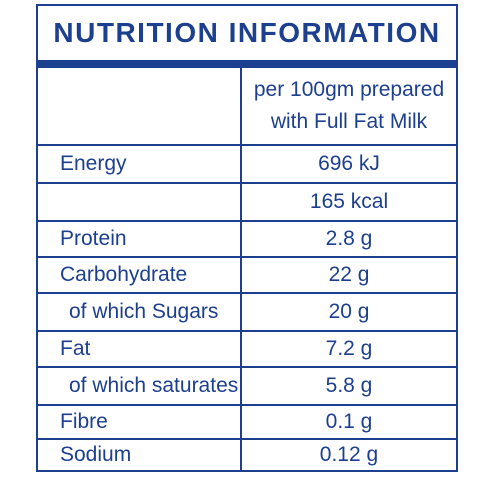 The width and height of the screenshot is (480, 480). Describe the element at coordinates (349, 238) in the screenshot. I see `row-value: 2.8 g` at that location.